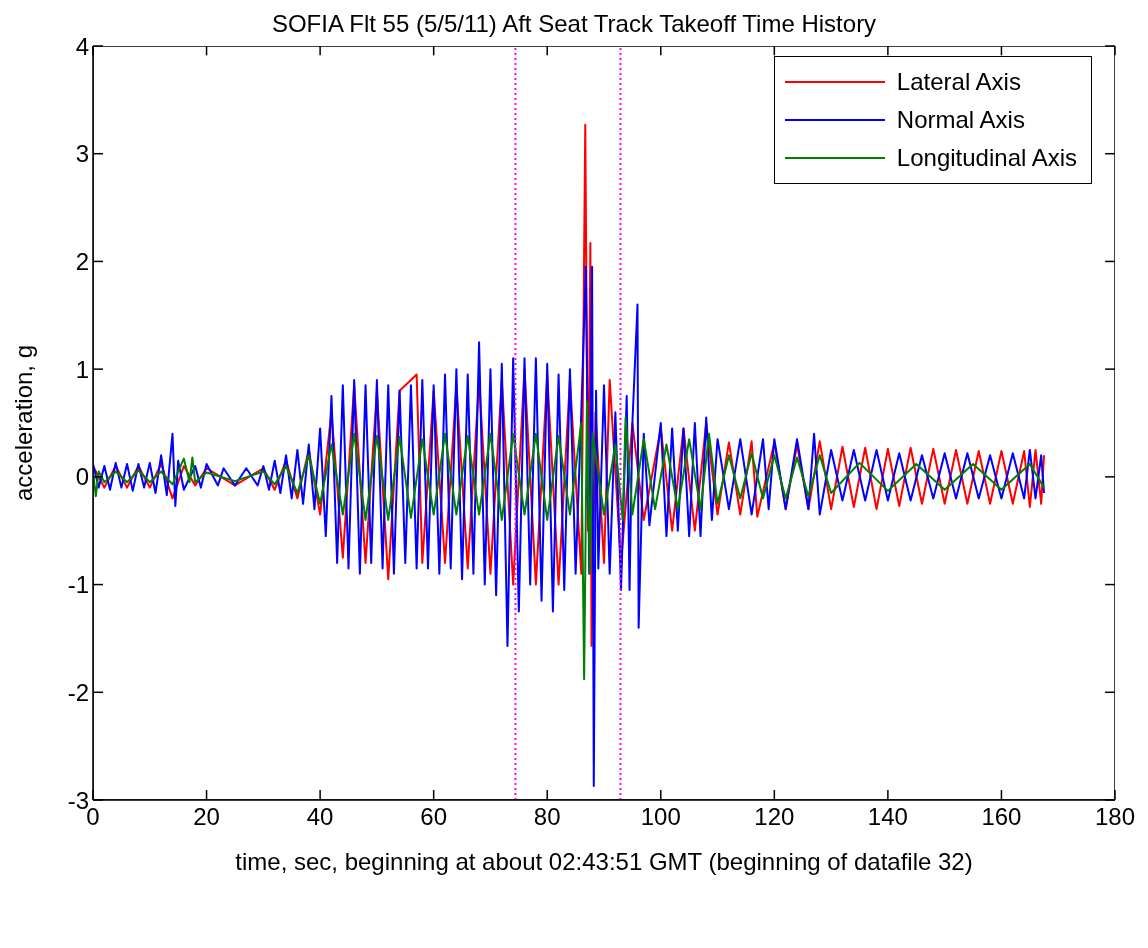 The image size is (1148, 948). What do you see at coordinates (1001, 817) in the screenshot?
I see `x-tick-label: 160` at bounding box center [1001, 817].